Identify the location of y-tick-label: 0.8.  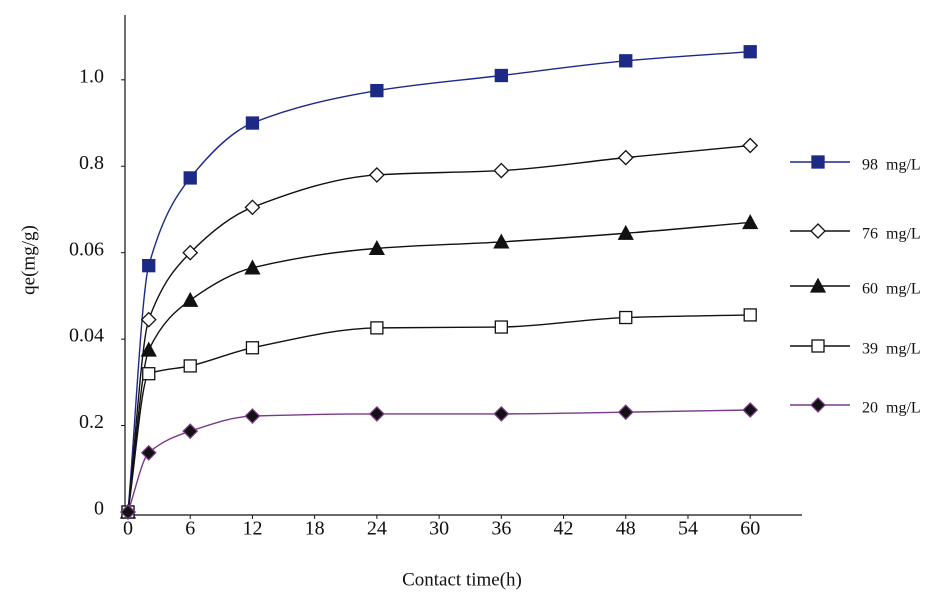
(91, 163).